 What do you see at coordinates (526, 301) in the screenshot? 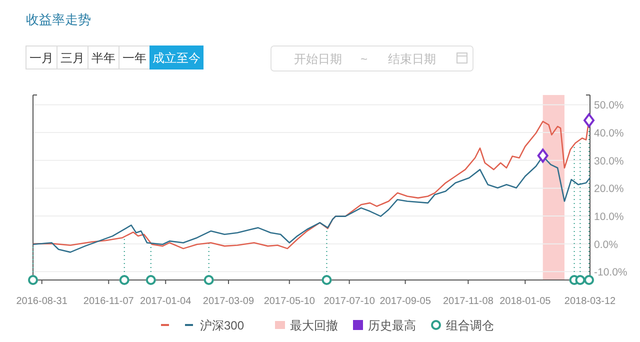
I see `x-tick-label: 2018-01-05` at bounding box center [526, 301].